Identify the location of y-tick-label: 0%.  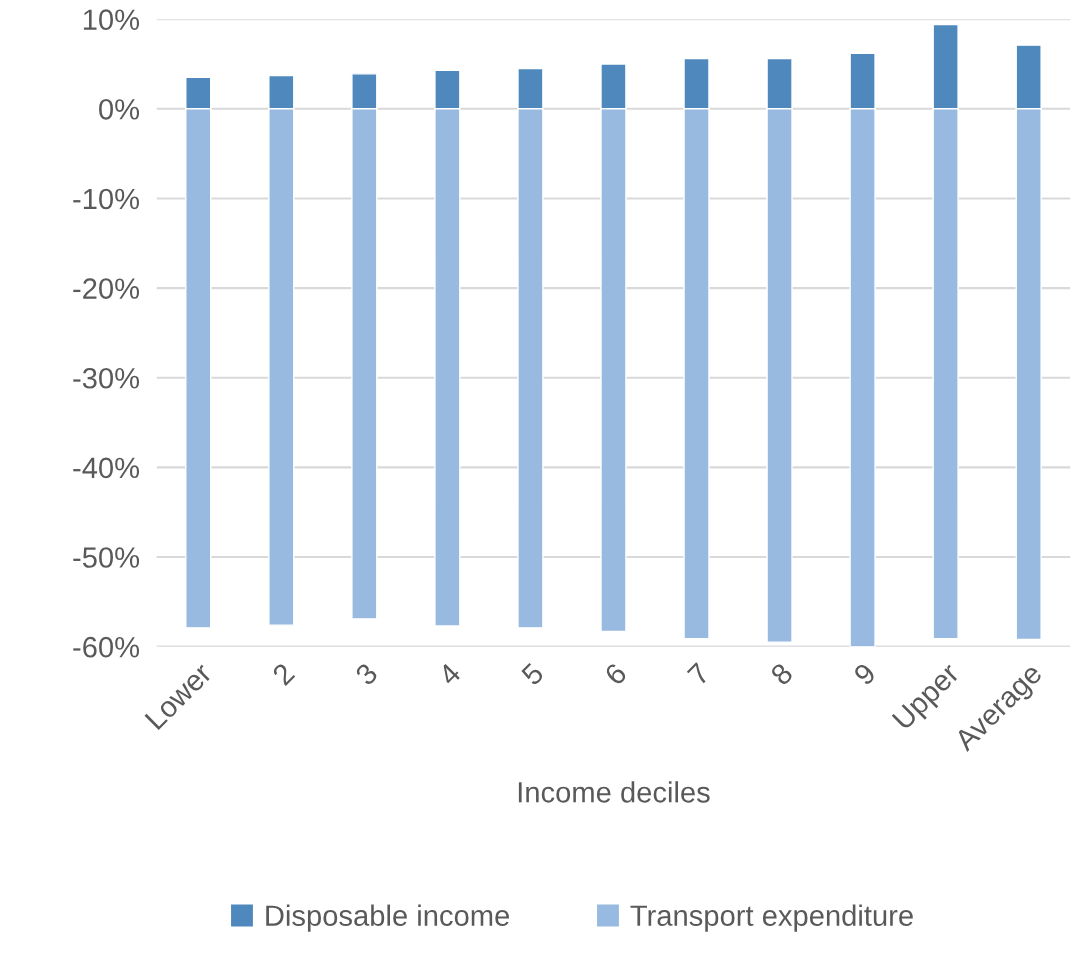
(119, 109).